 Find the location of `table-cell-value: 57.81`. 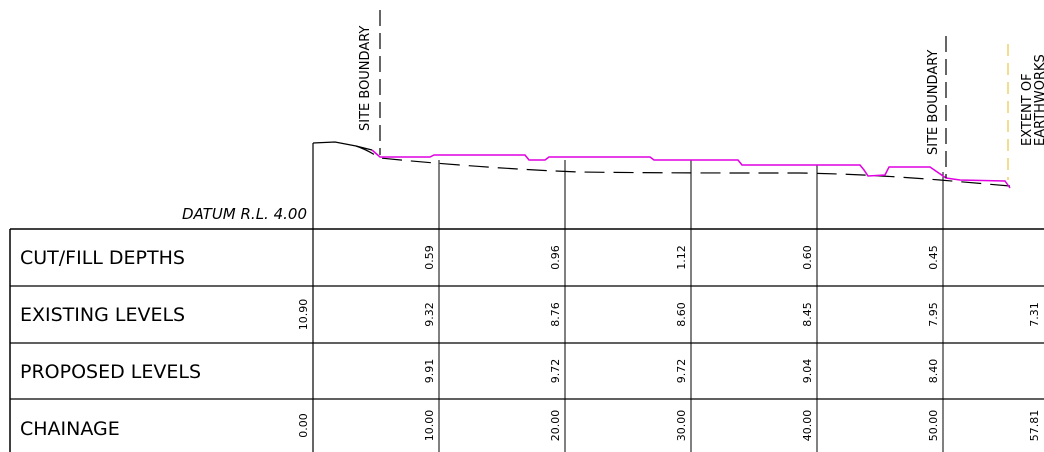

table-cell-value: 57.81 is located at coordinates (1034, 426).